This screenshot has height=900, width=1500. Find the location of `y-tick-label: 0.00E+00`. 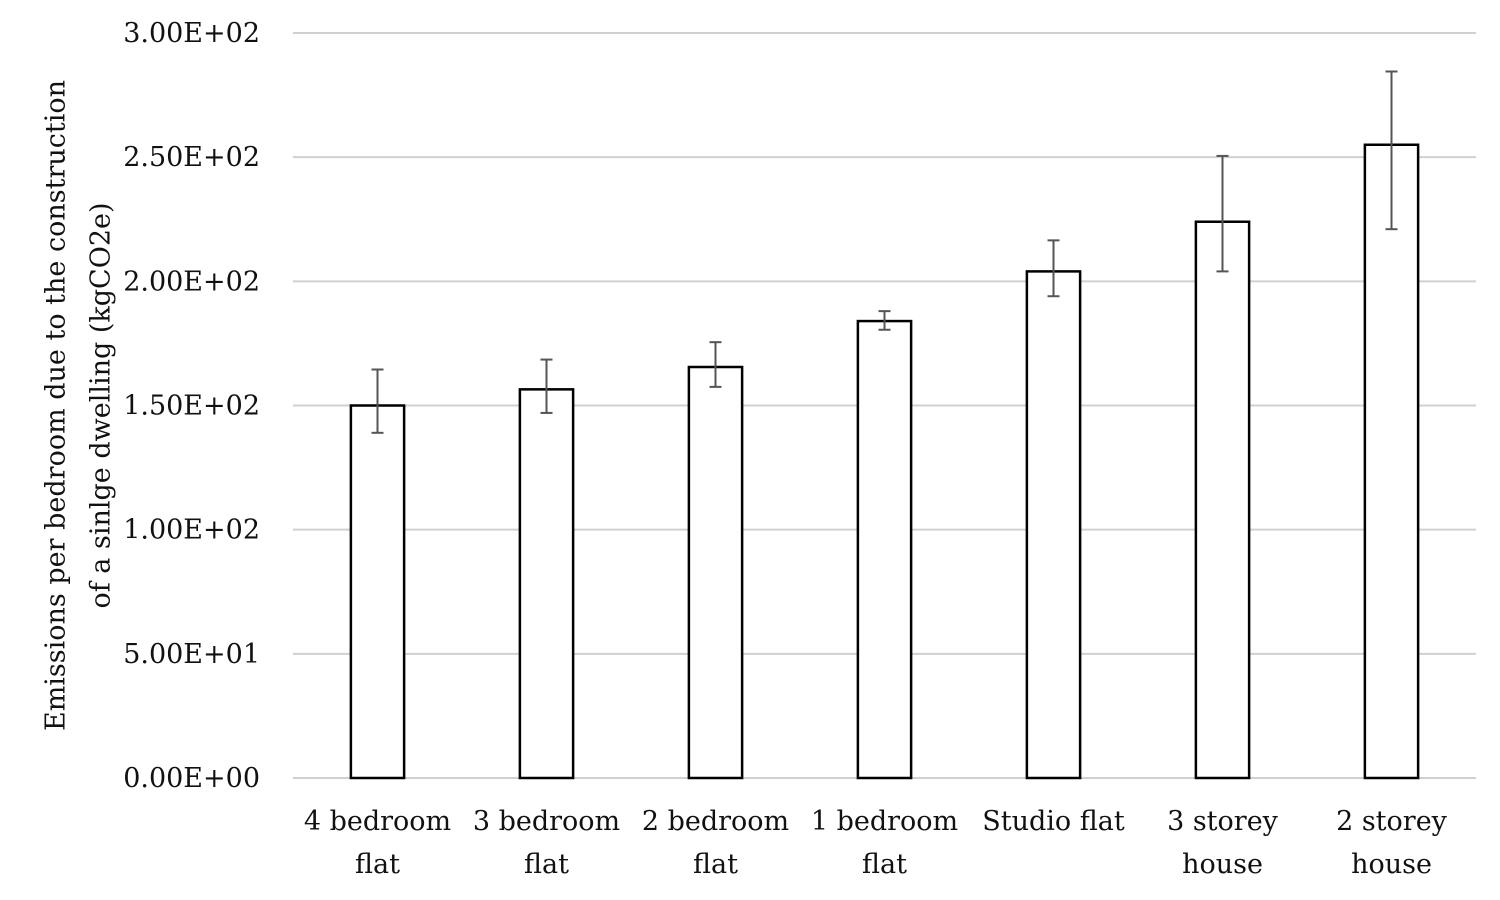

y-tick-label: 0.00E+00 is located at coordinates (191, 778).